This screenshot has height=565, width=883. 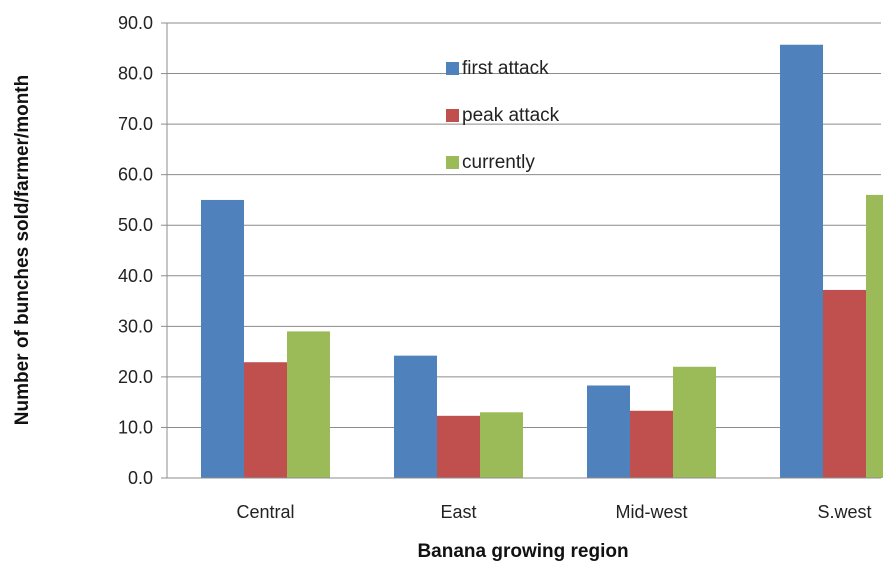 What do you see at coordinates (458, 446) in the screenshot?
I see `bar-peak-attack-east` at bounding box center [458, 446].